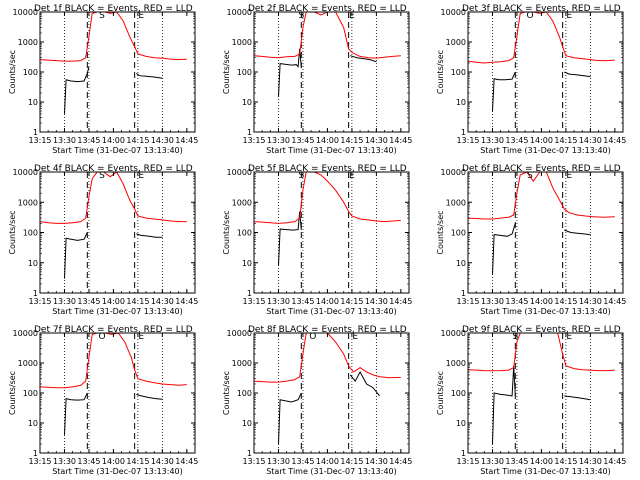 Image resolution: width=640 pixels, height=480 pixels. Describe the element at coordinates (113, 9) in the screenshot. I see `panel-title: Det 1f BLACK = Events, RED = LLD` at that location.